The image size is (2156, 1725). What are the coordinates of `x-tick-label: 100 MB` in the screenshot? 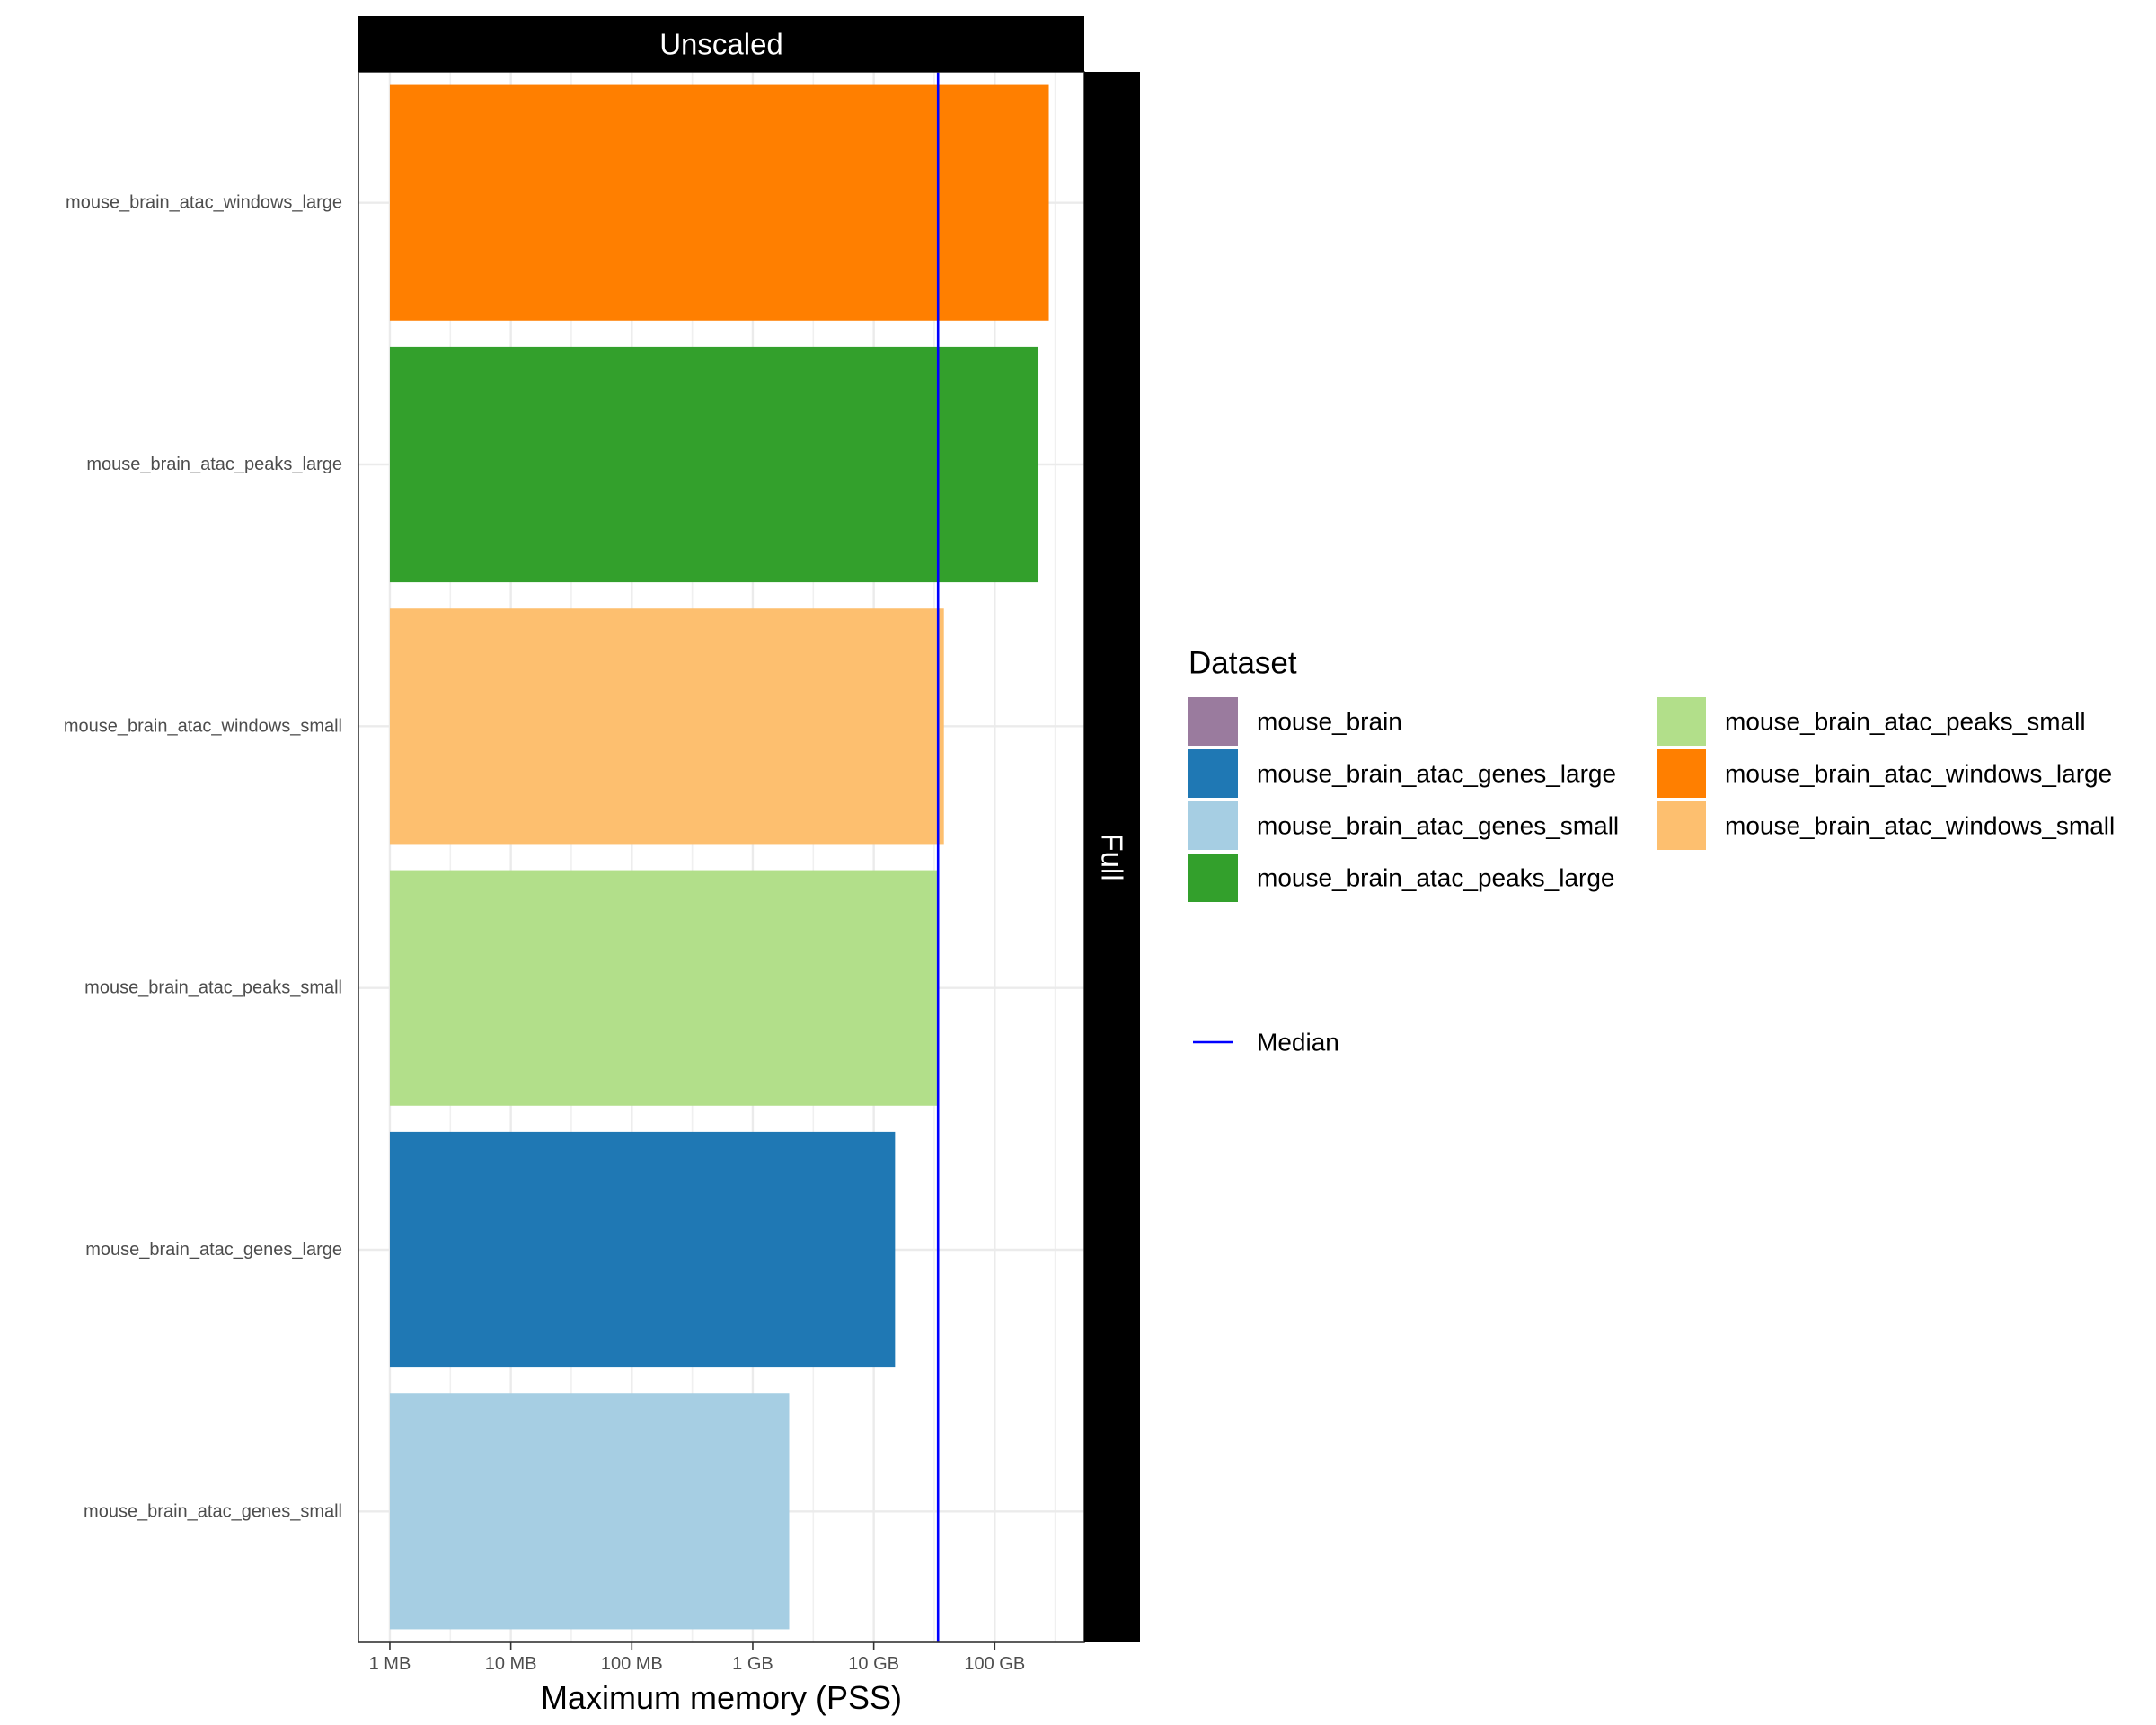 It's located at (632, 1664).